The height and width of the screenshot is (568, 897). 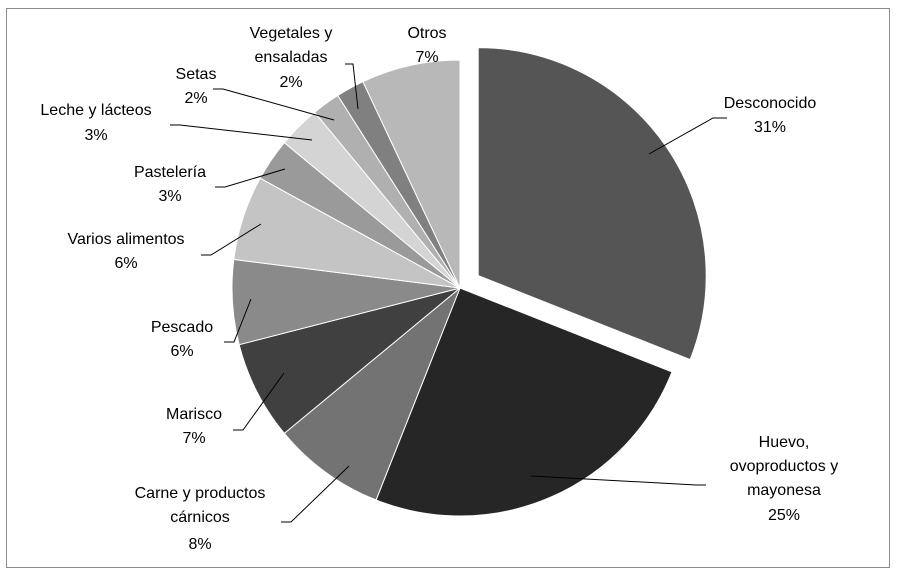 What do you see at coordinates (426, 45) in the screenshot?
I see `slice-label-11: Otros 7%` at bounding box center [426, 45].